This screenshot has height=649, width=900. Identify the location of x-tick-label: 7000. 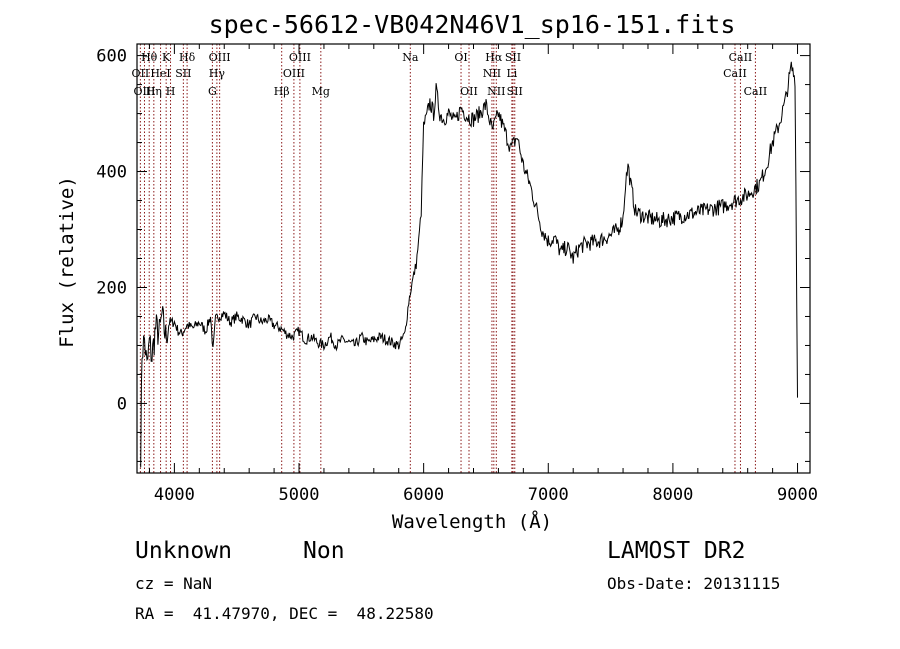
(548, 495).